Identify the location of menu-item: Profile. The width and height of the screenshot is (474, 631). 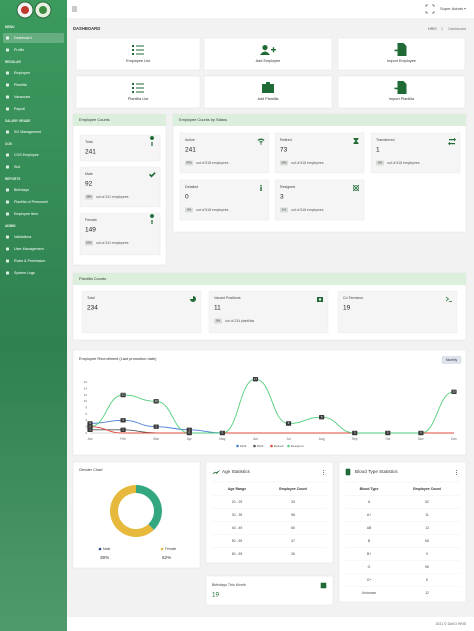
(19, 50).